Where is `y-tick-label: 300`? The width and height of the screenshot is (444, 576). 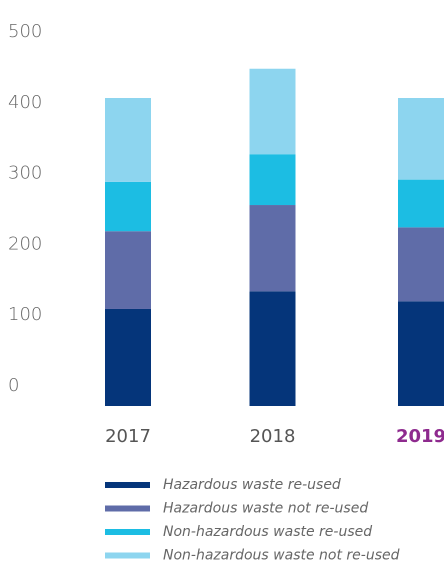 y-tick-label: 300 is located at coordinates (25, 173).